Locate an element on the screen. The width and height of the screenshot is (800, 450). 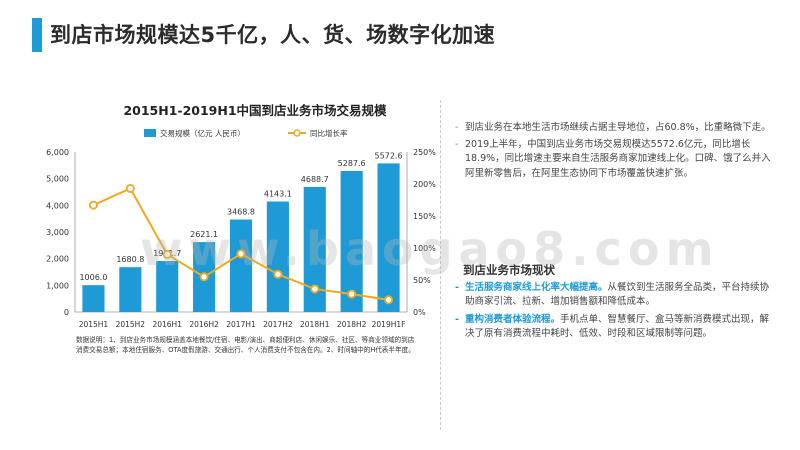
left-tick-label: 1,000 is located at coordinates (57, 285).